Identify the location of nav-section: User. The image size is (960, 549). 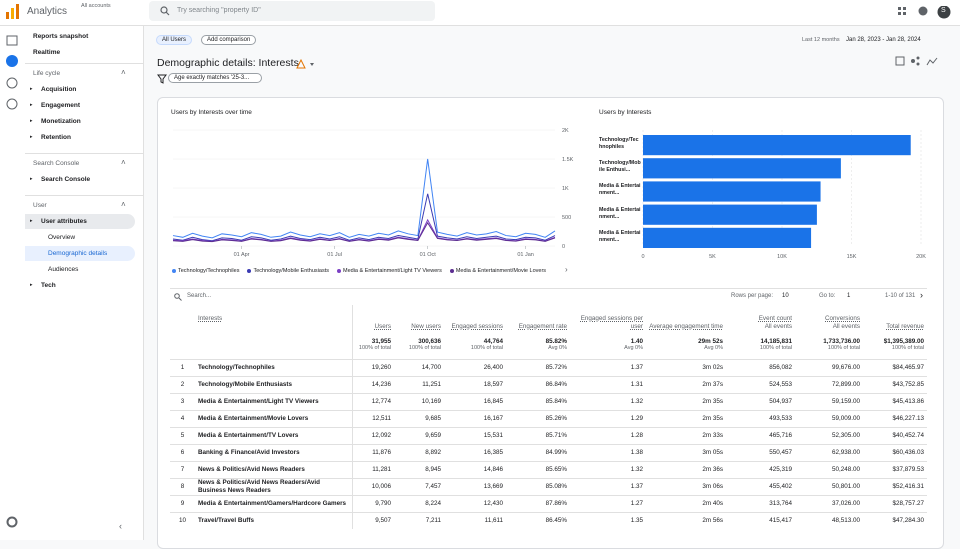
(40, 205).